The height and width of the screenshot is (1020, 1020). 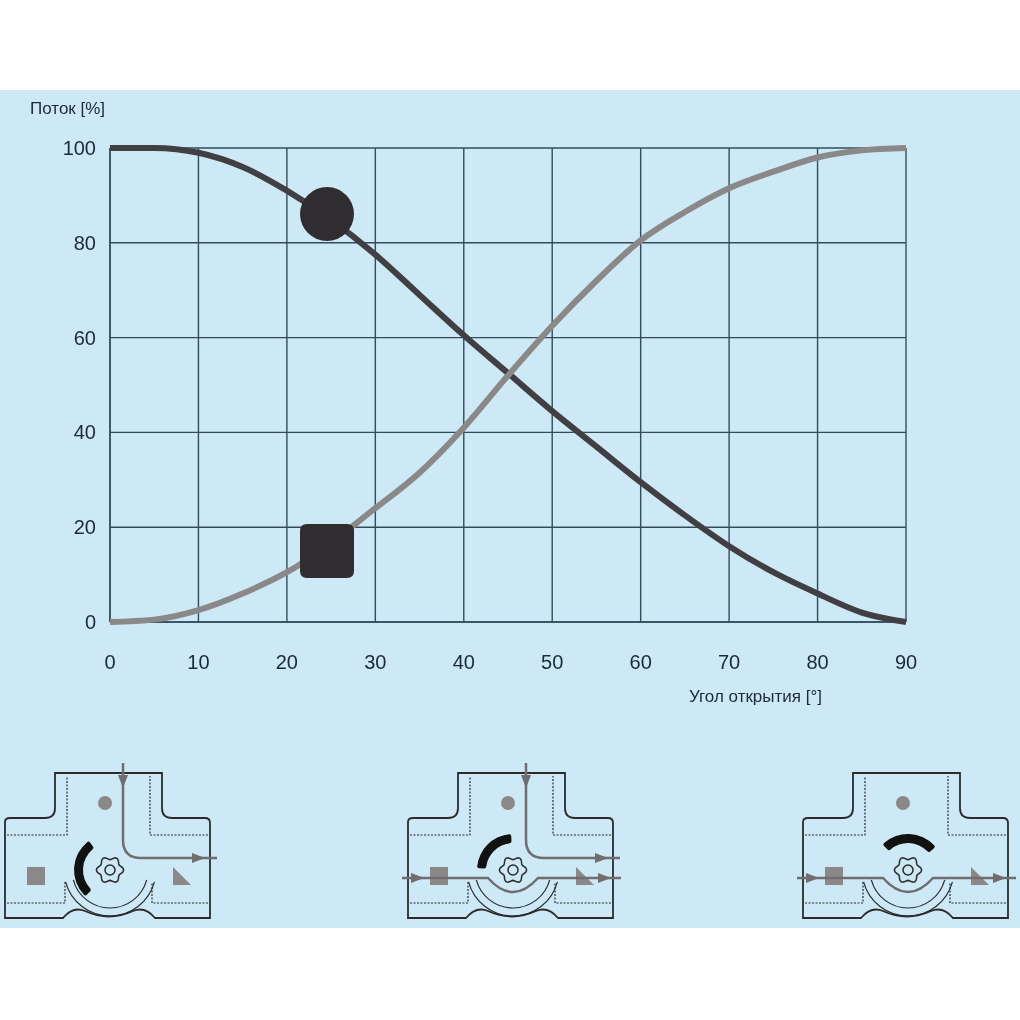 What do you see at coordinates (84, 432) in the screenshot?
I see `y-tick-label: 40` at bounding box center [84, 432].